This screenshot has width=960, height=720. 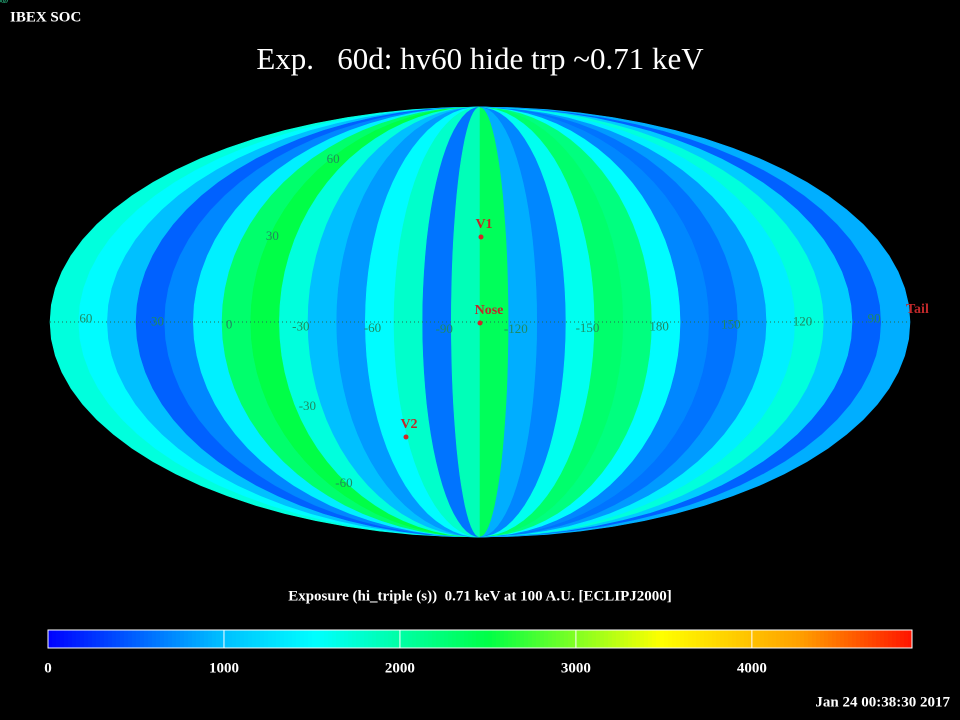 I want to click on marker-dot, so click(x=480, y=323).